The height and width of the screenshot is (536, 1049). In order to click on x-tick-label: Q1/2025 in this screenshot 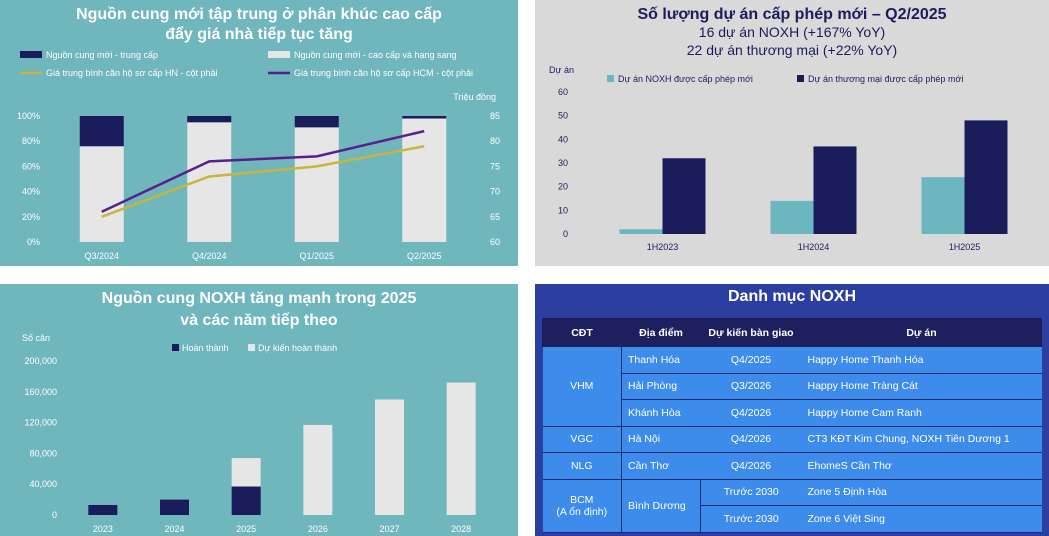, I will do `click(316, 256)`.